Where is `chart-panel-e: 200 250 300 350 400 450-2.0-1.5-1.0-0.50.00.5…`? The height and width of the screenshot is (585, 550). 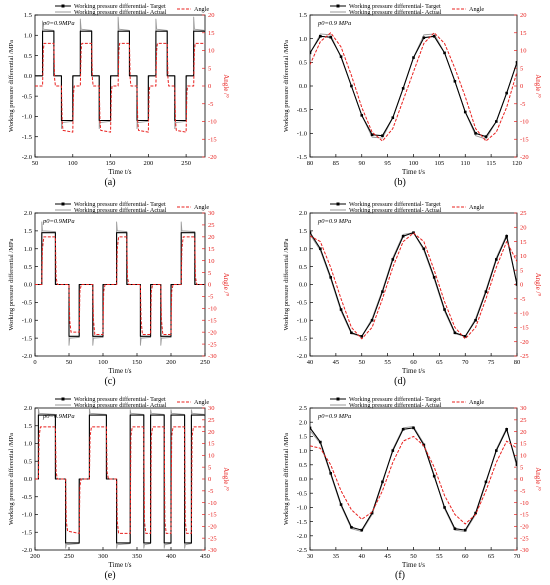
chart-panel-e: 200 250 300 350 400 450-2.0-1.5-1.0-0.50.00.5… is located at coordinates (119, 488).